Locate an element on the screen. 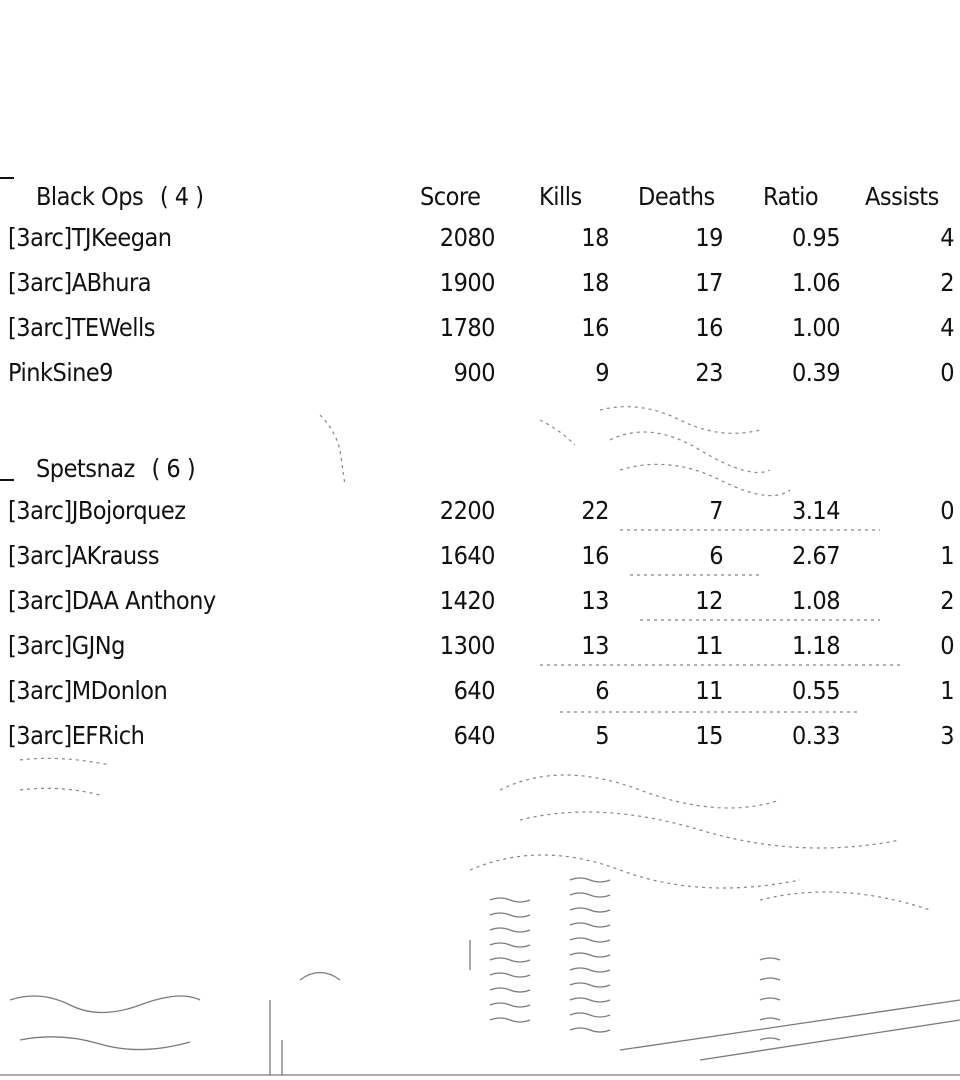 Image resolution: width=960 pixels, height=1080 pixels. team-name: Spetsnaz ( 6 ) is located at coordinates (116, 469).